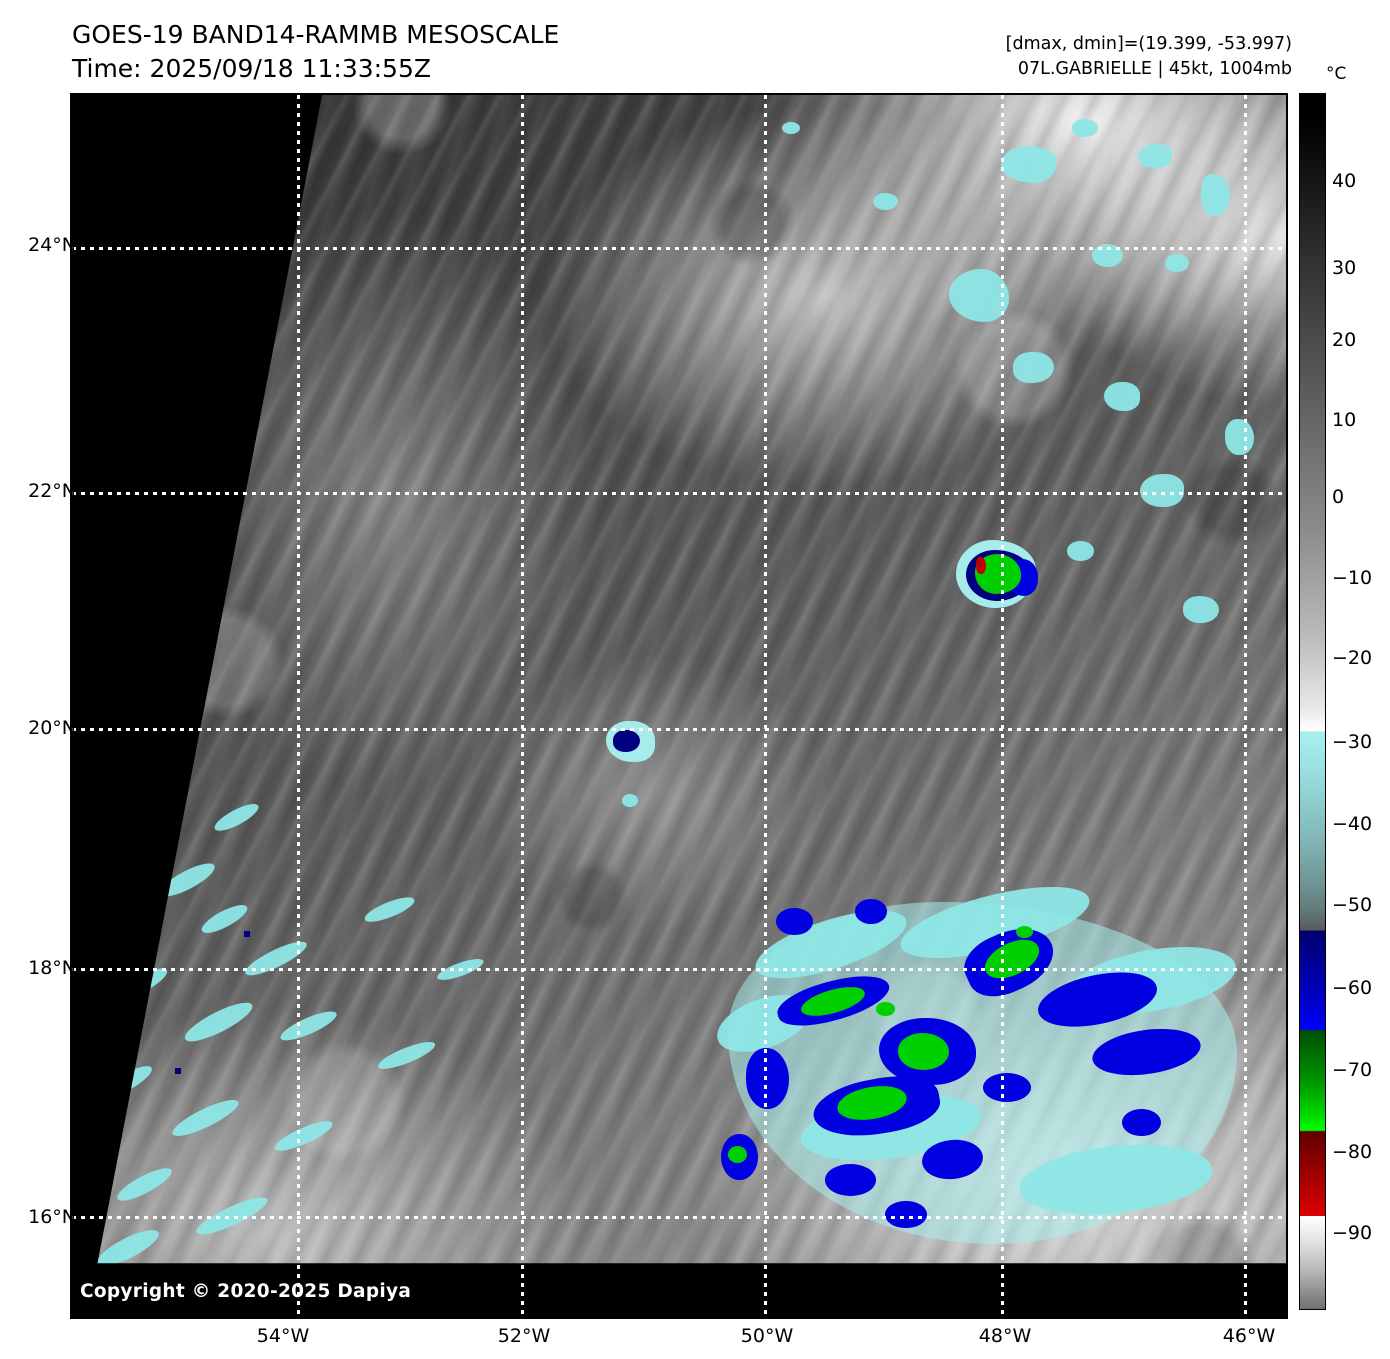 Image resolution: width=1390 pixels, height=1359 pixels. What do you see at coordinates (1352, 742) in the screenshot?
I see `colorbar-tick-label: −30` at bounding box center [1352, 742].